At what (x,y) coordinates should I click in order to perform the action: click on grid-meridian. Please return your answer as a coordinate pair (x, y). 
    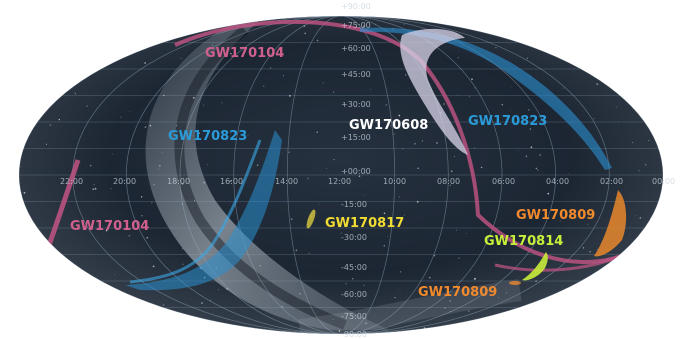
    Looking at the image, I should click on (341, 175).